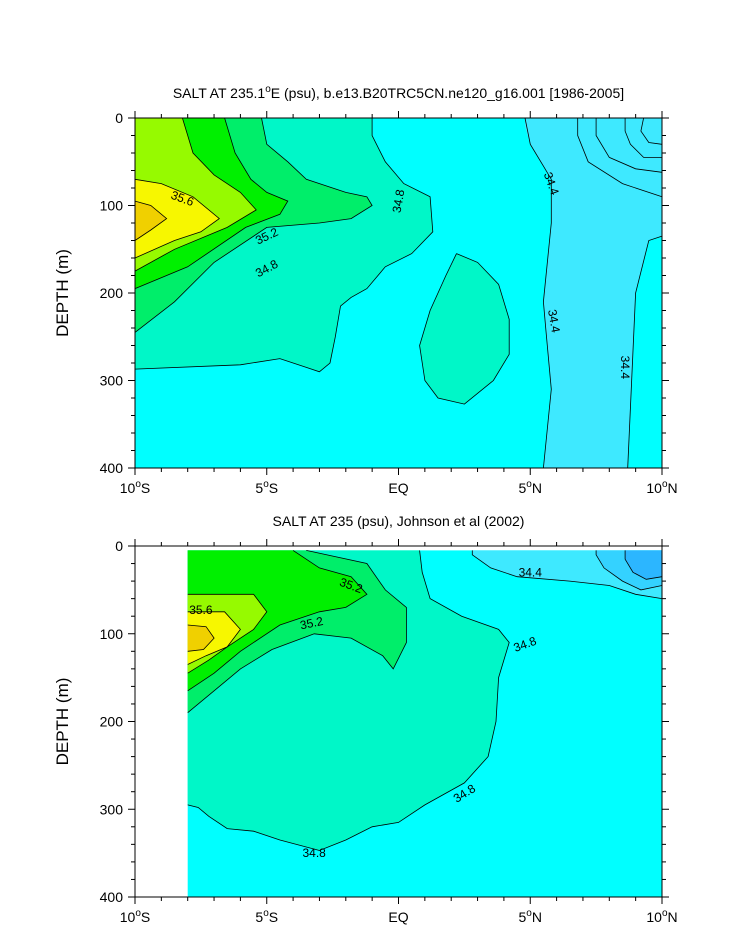  What do you see at coordinates (554, 321) in the screenshot?
I see `contour-label-5: 34.4` at bounding box center [554, 321].